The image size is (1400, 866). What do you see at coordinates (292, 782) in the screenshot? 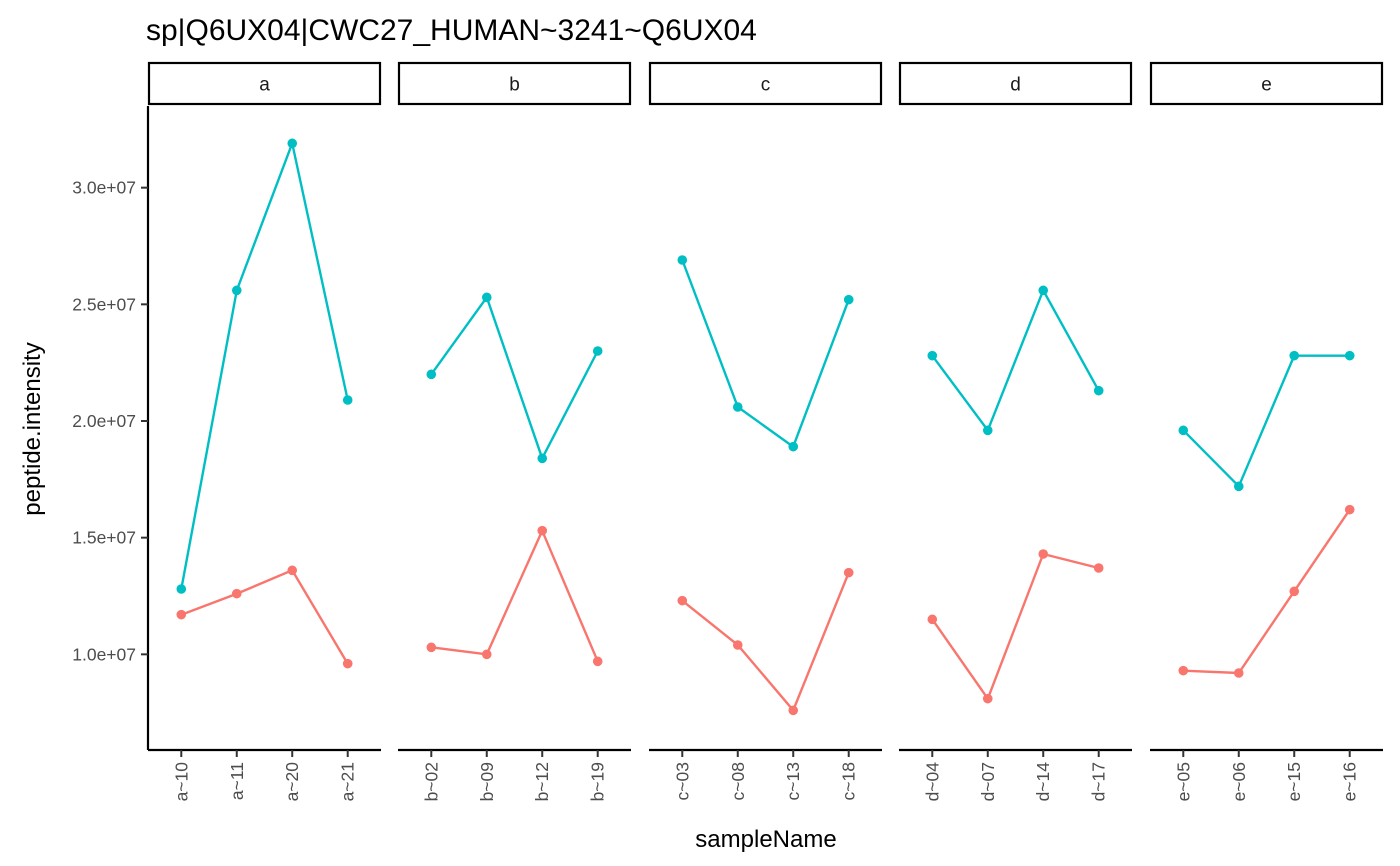
I see `x-tick-label: a~20` at bounding box center [292, 782].